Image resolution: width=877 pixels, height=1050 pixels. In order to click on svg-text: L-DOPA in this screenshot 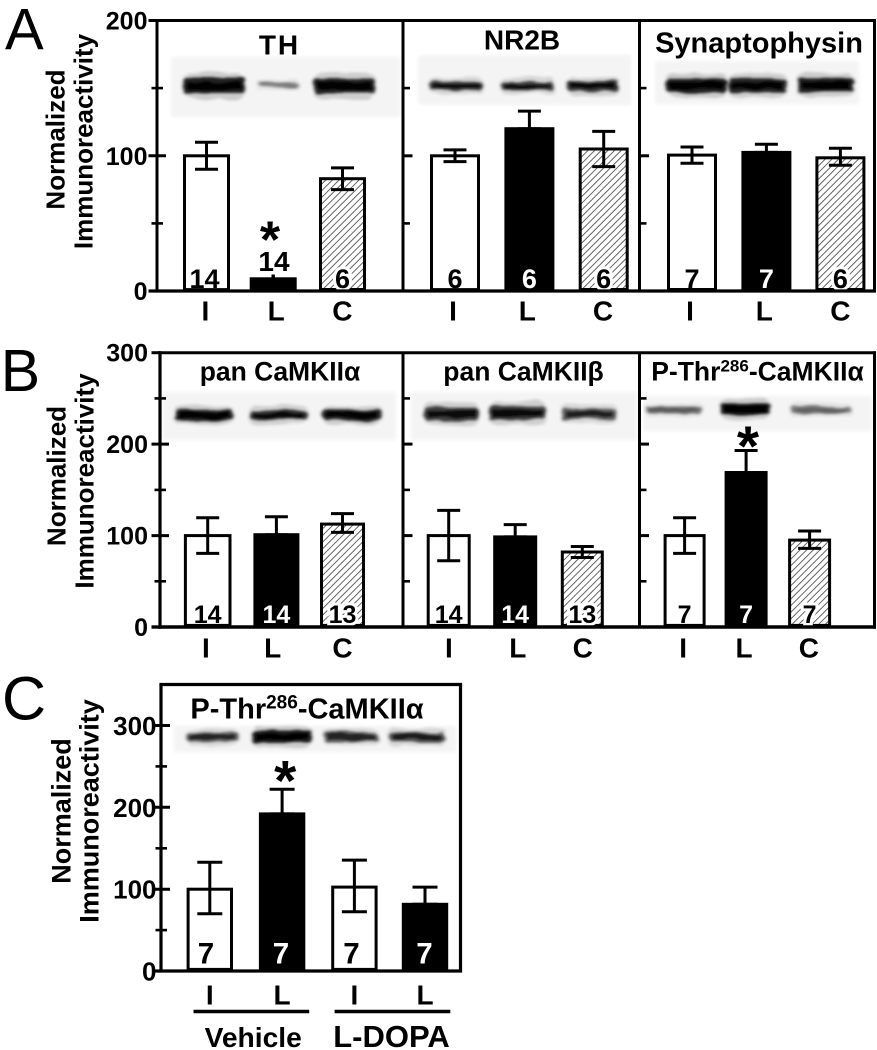, I will do `click(391, 1034)`.